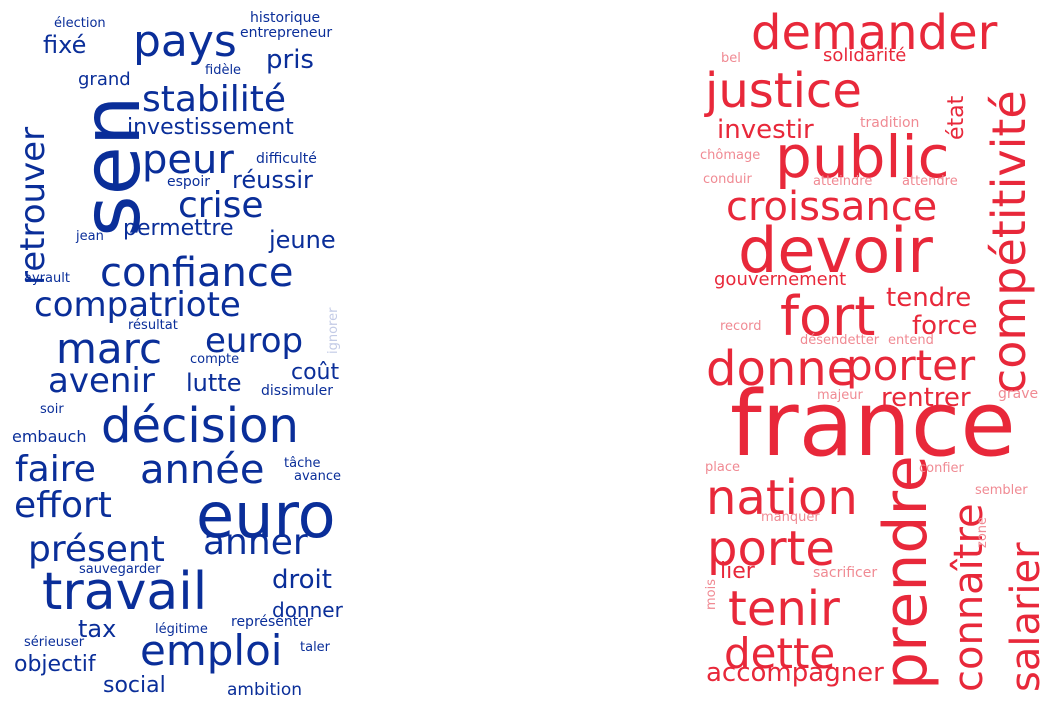 This screenshot has width=1060, height=713. I want to click on word-sauvegarder: sauvegarder, so click(120, 569).